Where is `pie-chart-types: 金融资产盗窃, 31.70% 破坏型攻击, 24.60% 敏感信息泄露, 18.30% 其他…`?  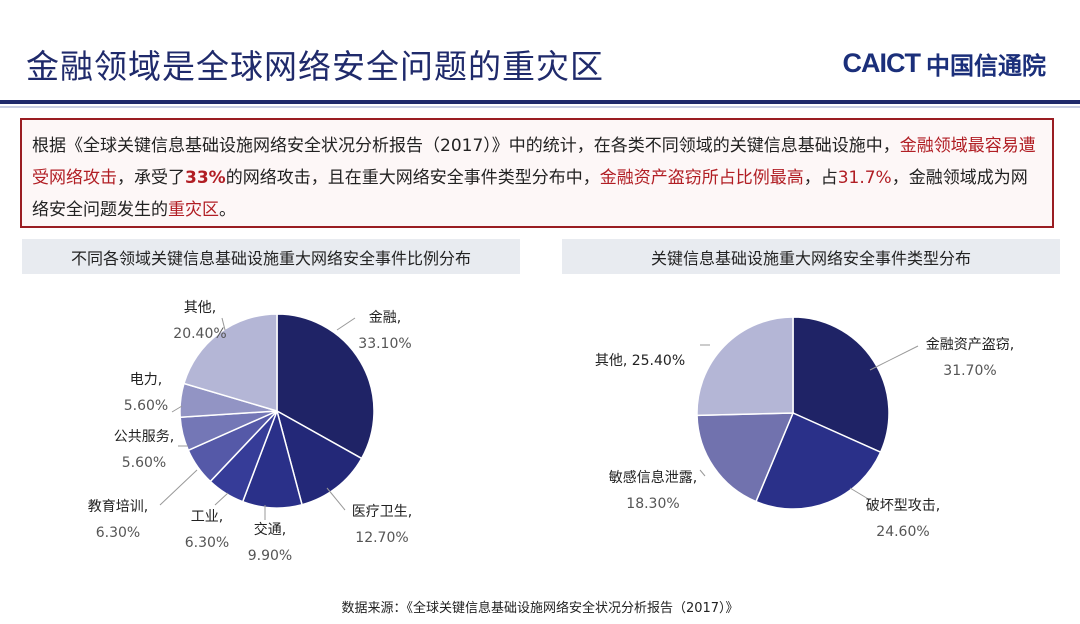
pie-chart-types: 金融资产盗窃, 31.70% 破坏型攻击, 24.60% 敏感信息泄露, 18.30% 其他… is located at coordinates (804, 428).